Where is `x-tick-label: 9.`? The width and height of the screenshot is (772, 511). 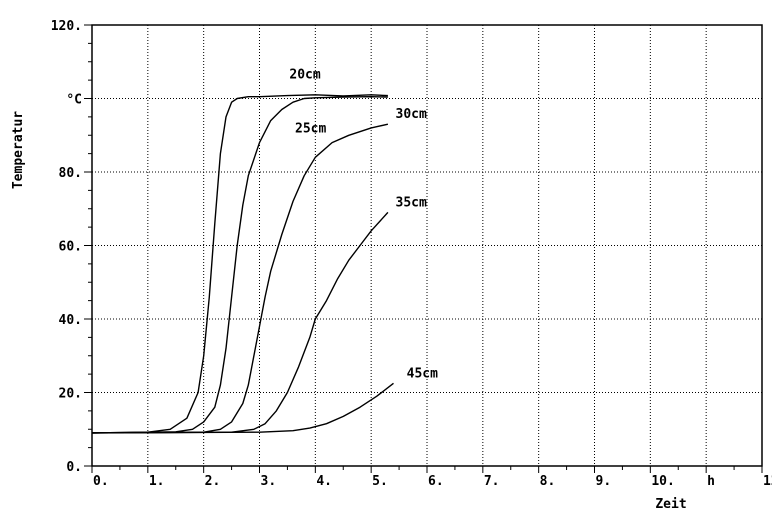 x-tick-label: 9. is located at coordinates (604, 481).